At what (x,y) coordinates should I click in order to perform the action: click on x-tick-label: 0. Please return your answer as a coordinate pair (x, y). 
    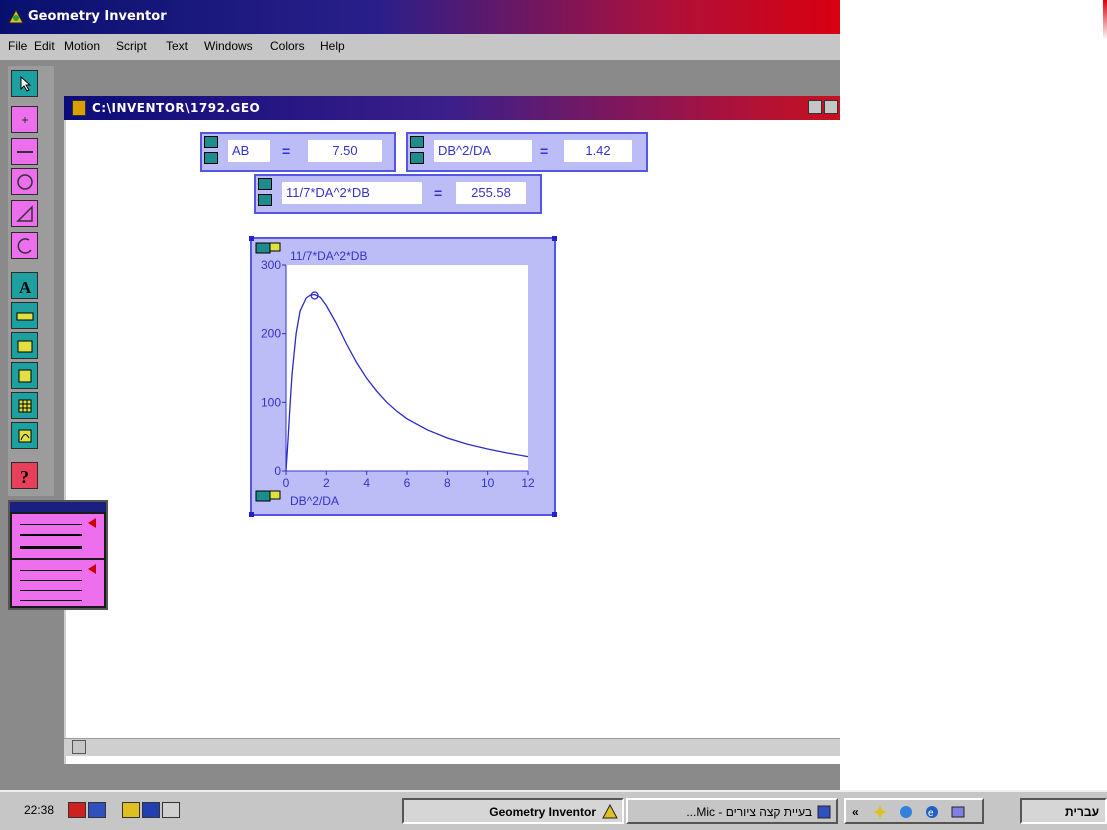
    Looking at the image, I should click on (286, 483).